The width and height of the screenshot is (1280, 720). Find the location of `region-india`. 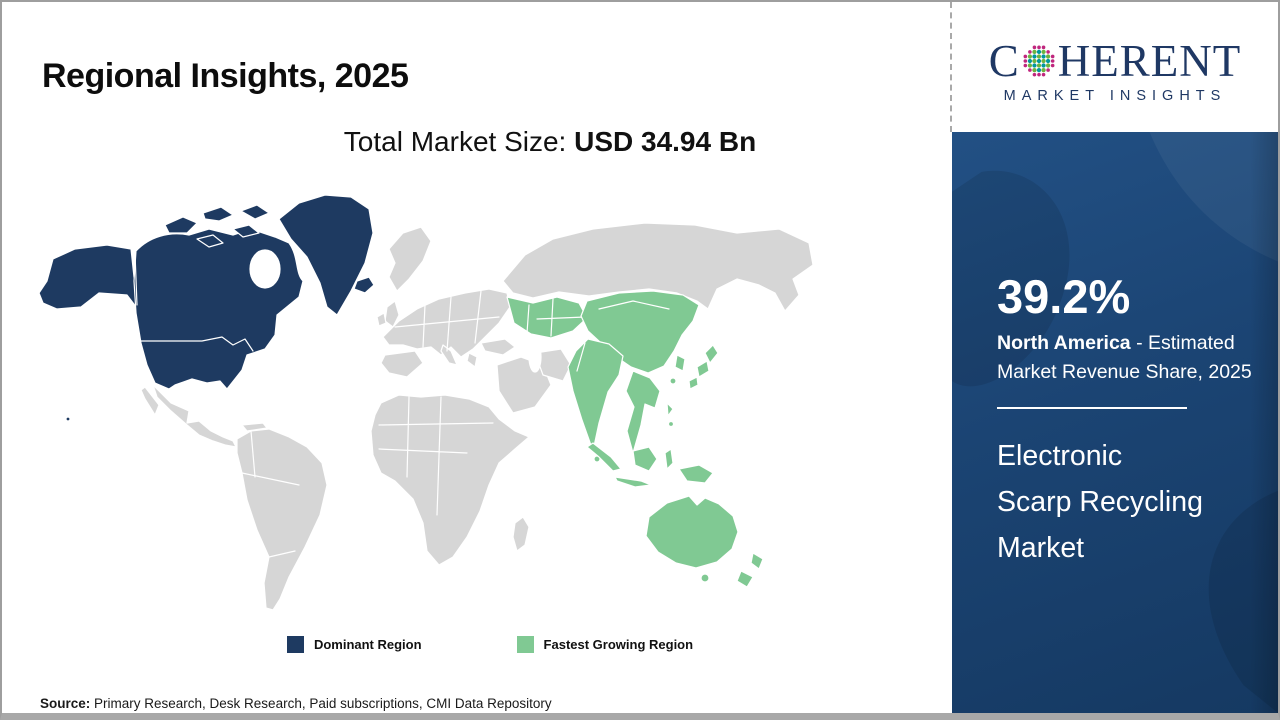

region-india is located at coordinates (595, 395).